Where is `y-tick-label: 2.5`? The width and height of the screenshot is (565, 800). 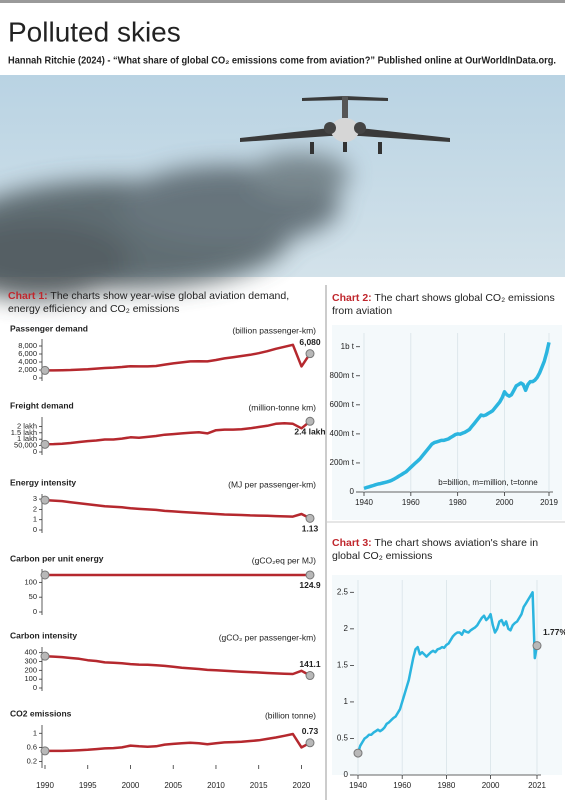 y-tick-label: 2.5 is located at coordinates (343, 591).